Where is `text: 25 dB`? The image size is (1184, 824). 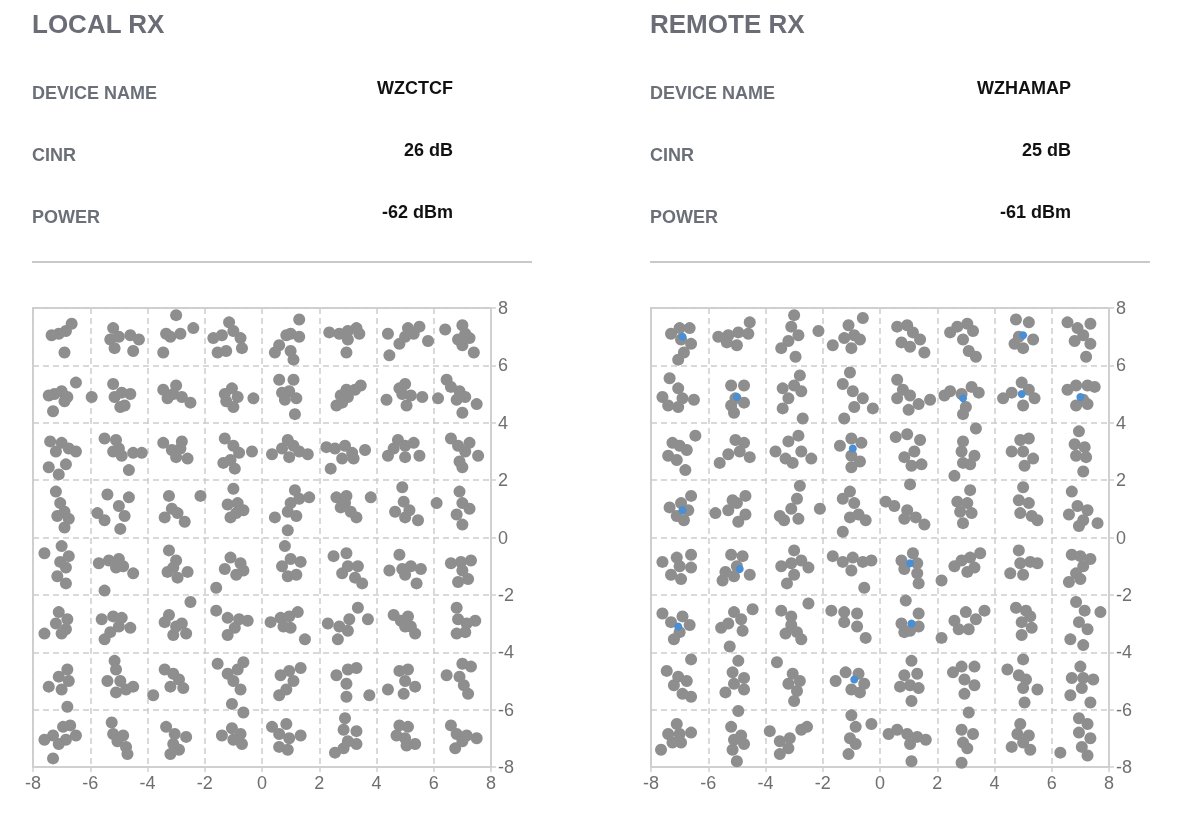 text: 25 dB is located at coordinates (1046, 150).